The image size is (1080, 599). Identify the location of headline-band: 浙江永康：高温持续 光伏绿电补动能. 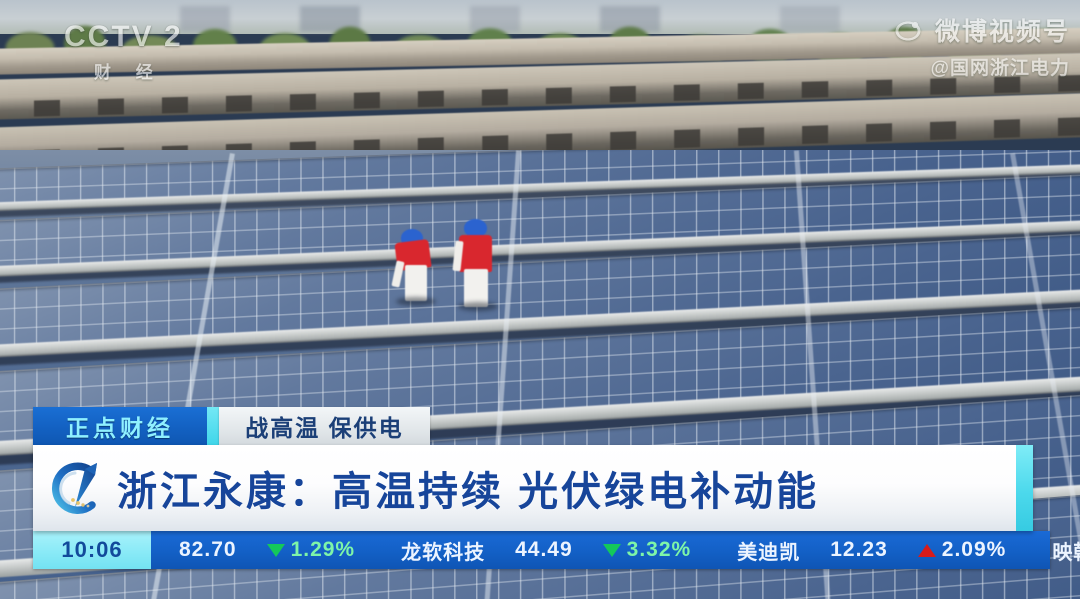
(533, 488).